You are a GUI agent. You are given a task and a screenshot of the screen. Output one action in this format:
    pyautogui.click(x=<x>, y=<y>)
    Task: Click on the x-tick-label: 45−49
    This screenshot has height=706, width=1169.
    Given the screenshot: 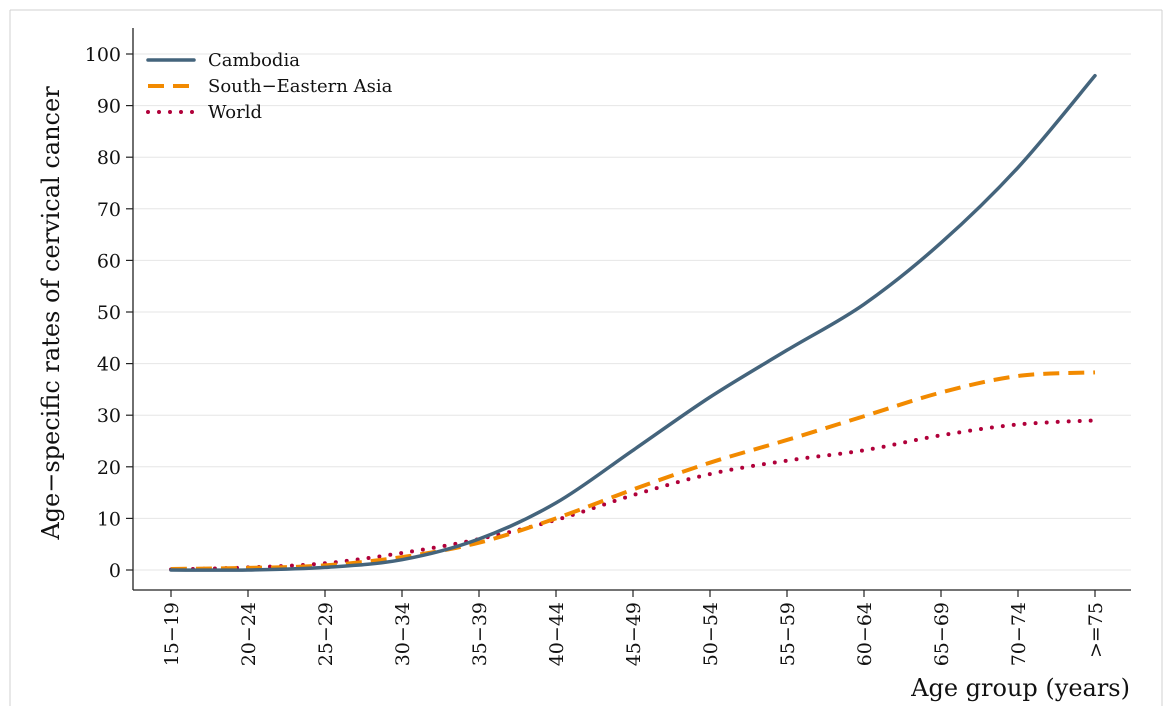 What is the action you would take?
    pyautogui.click(x=634, y=634)
    